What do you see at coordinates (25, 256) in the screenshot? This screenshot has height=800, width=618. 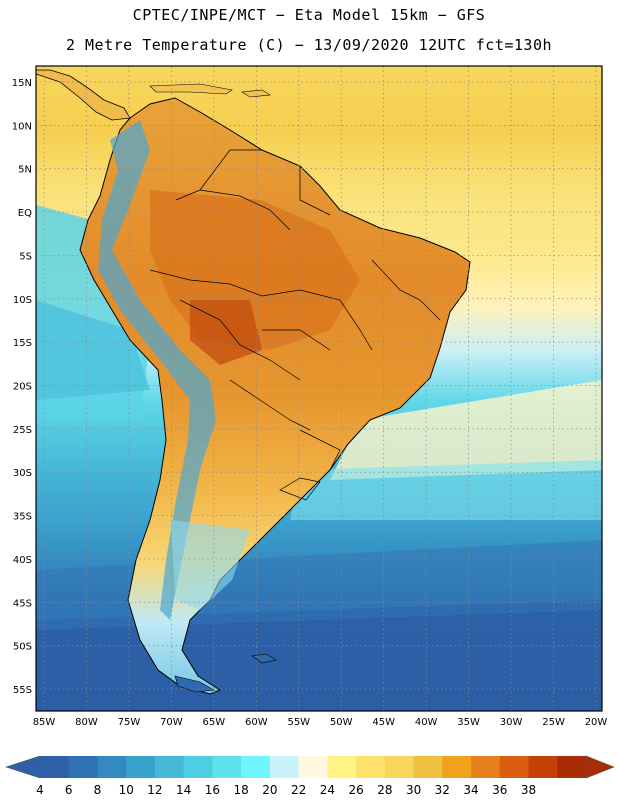 I see `lat-tick-label: 5S` at bounding box center [25, 256].